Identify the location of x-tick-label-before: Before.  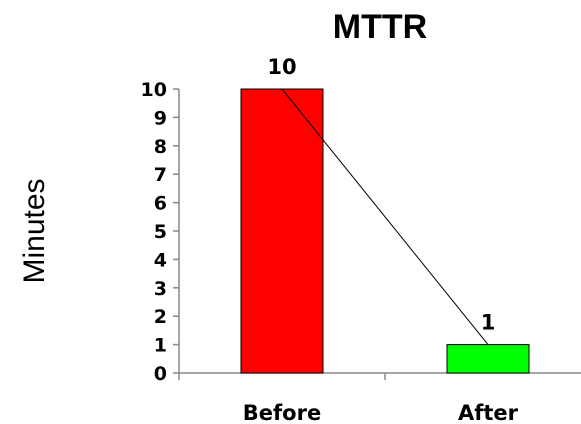
(282, 412).